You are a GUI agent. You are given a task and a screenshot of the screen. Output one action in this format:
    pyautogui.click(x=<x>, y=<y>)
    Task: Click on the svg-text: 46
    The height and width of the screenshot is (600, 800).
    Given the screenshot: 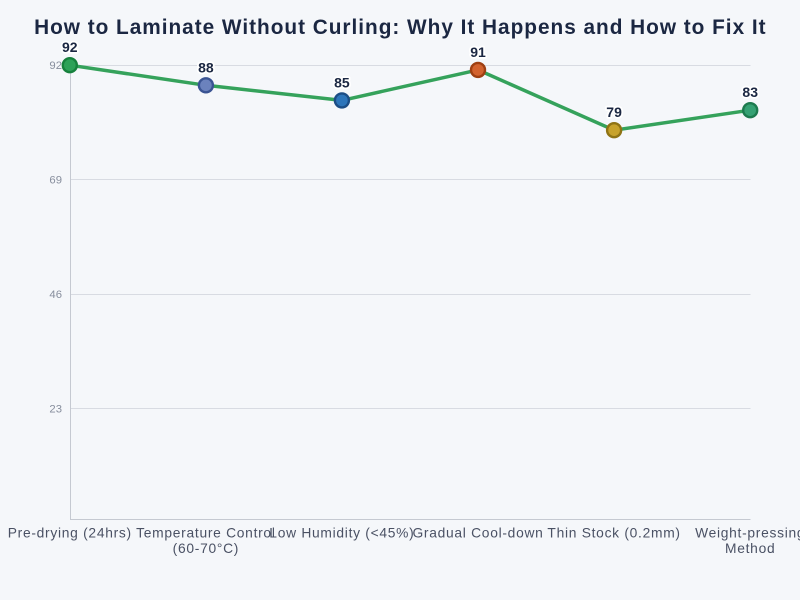 What is the action you would take?
    pyautogui.click(x=55, y=295)
    